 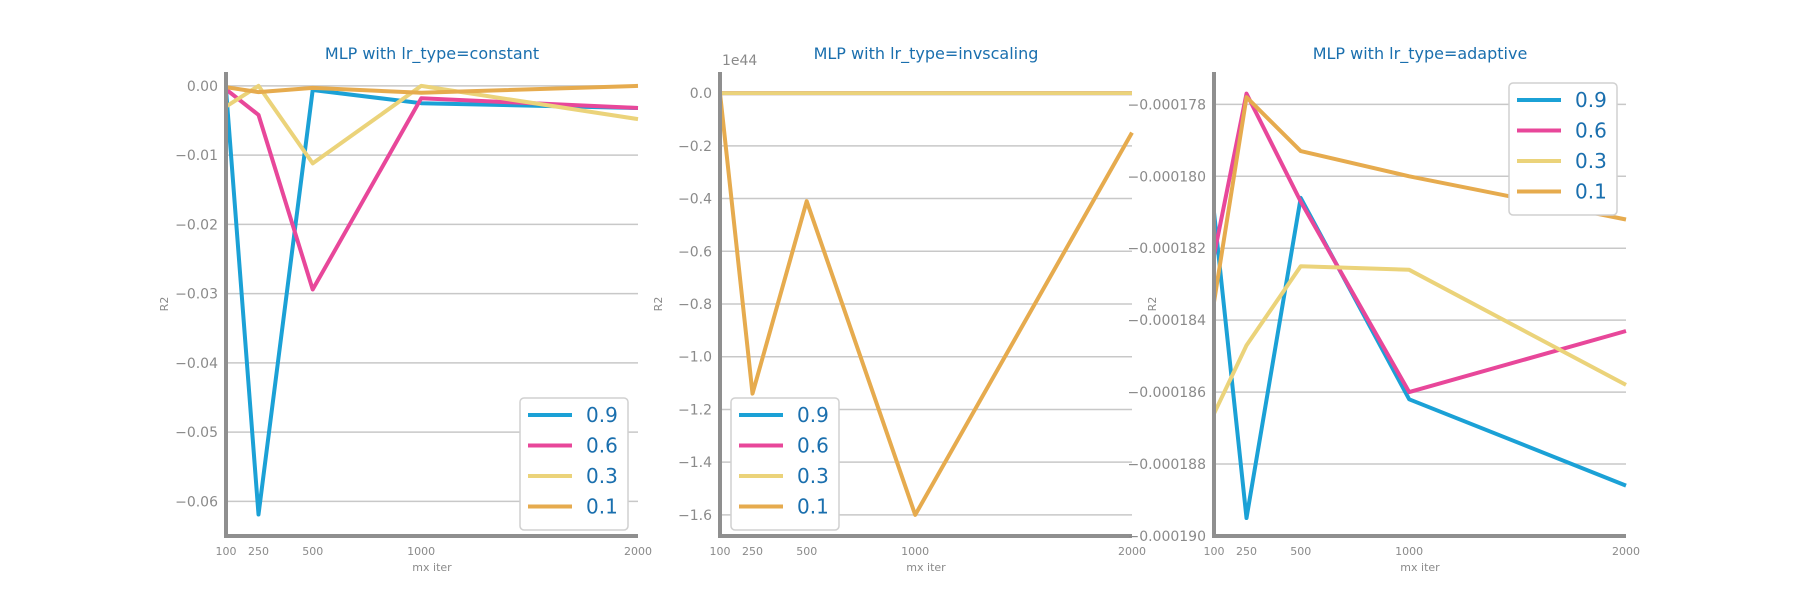 What do you see at coordinates (695, 410) in the screenshot?
I see `y-tick-label: −1.2` at bounding box center [695, 410].